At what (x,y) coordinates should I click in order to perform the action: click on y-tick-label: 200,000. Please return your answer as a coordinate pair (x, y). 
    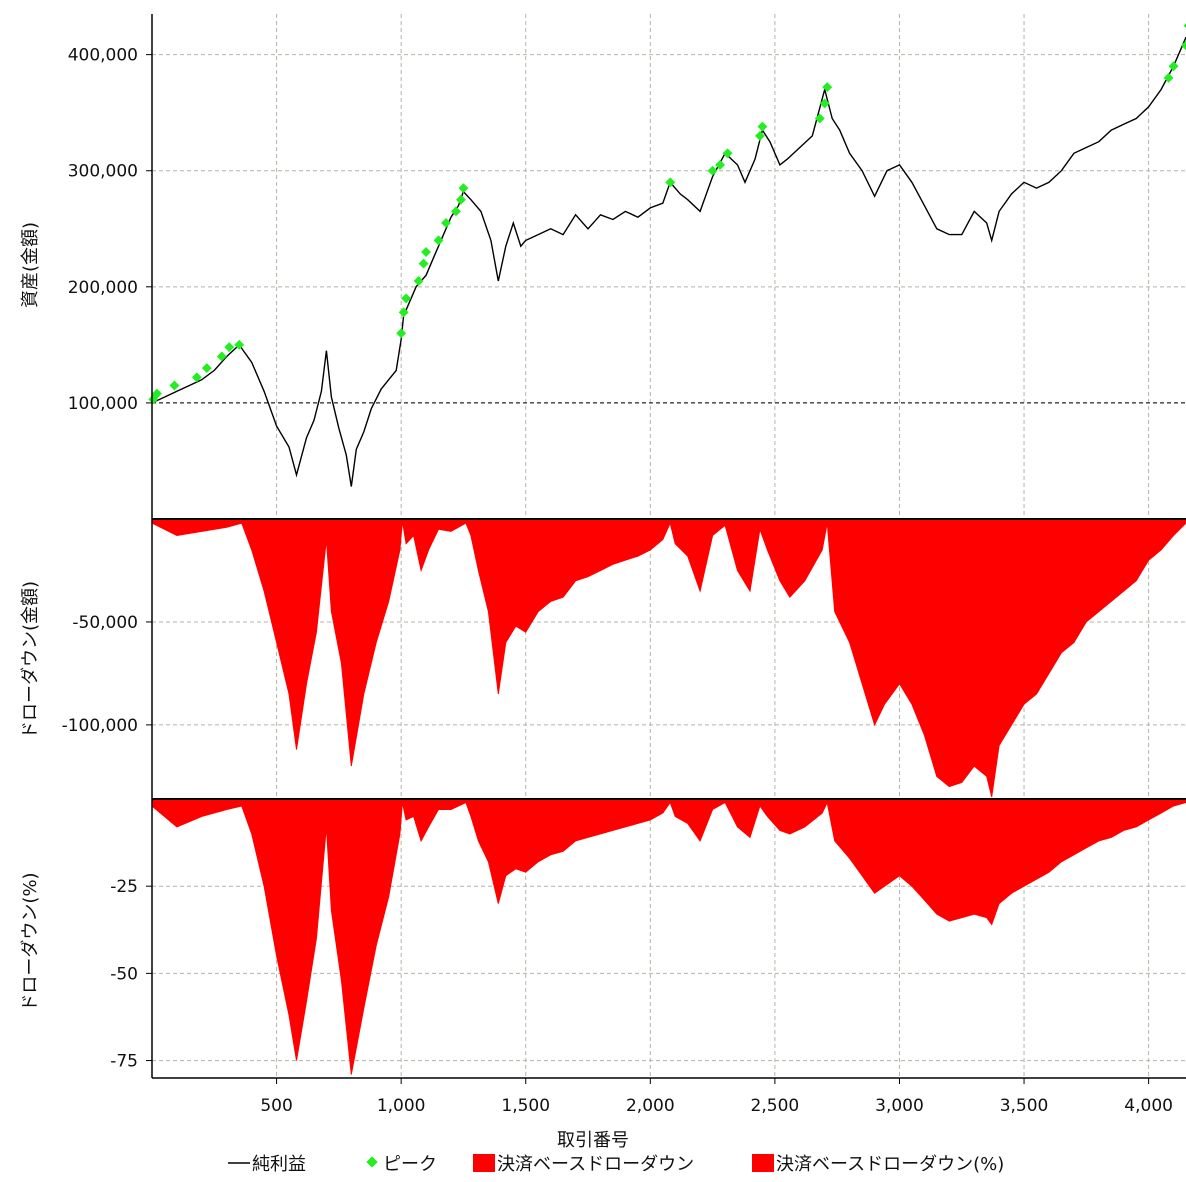
    Looking at the image, I should click on (103, 288).